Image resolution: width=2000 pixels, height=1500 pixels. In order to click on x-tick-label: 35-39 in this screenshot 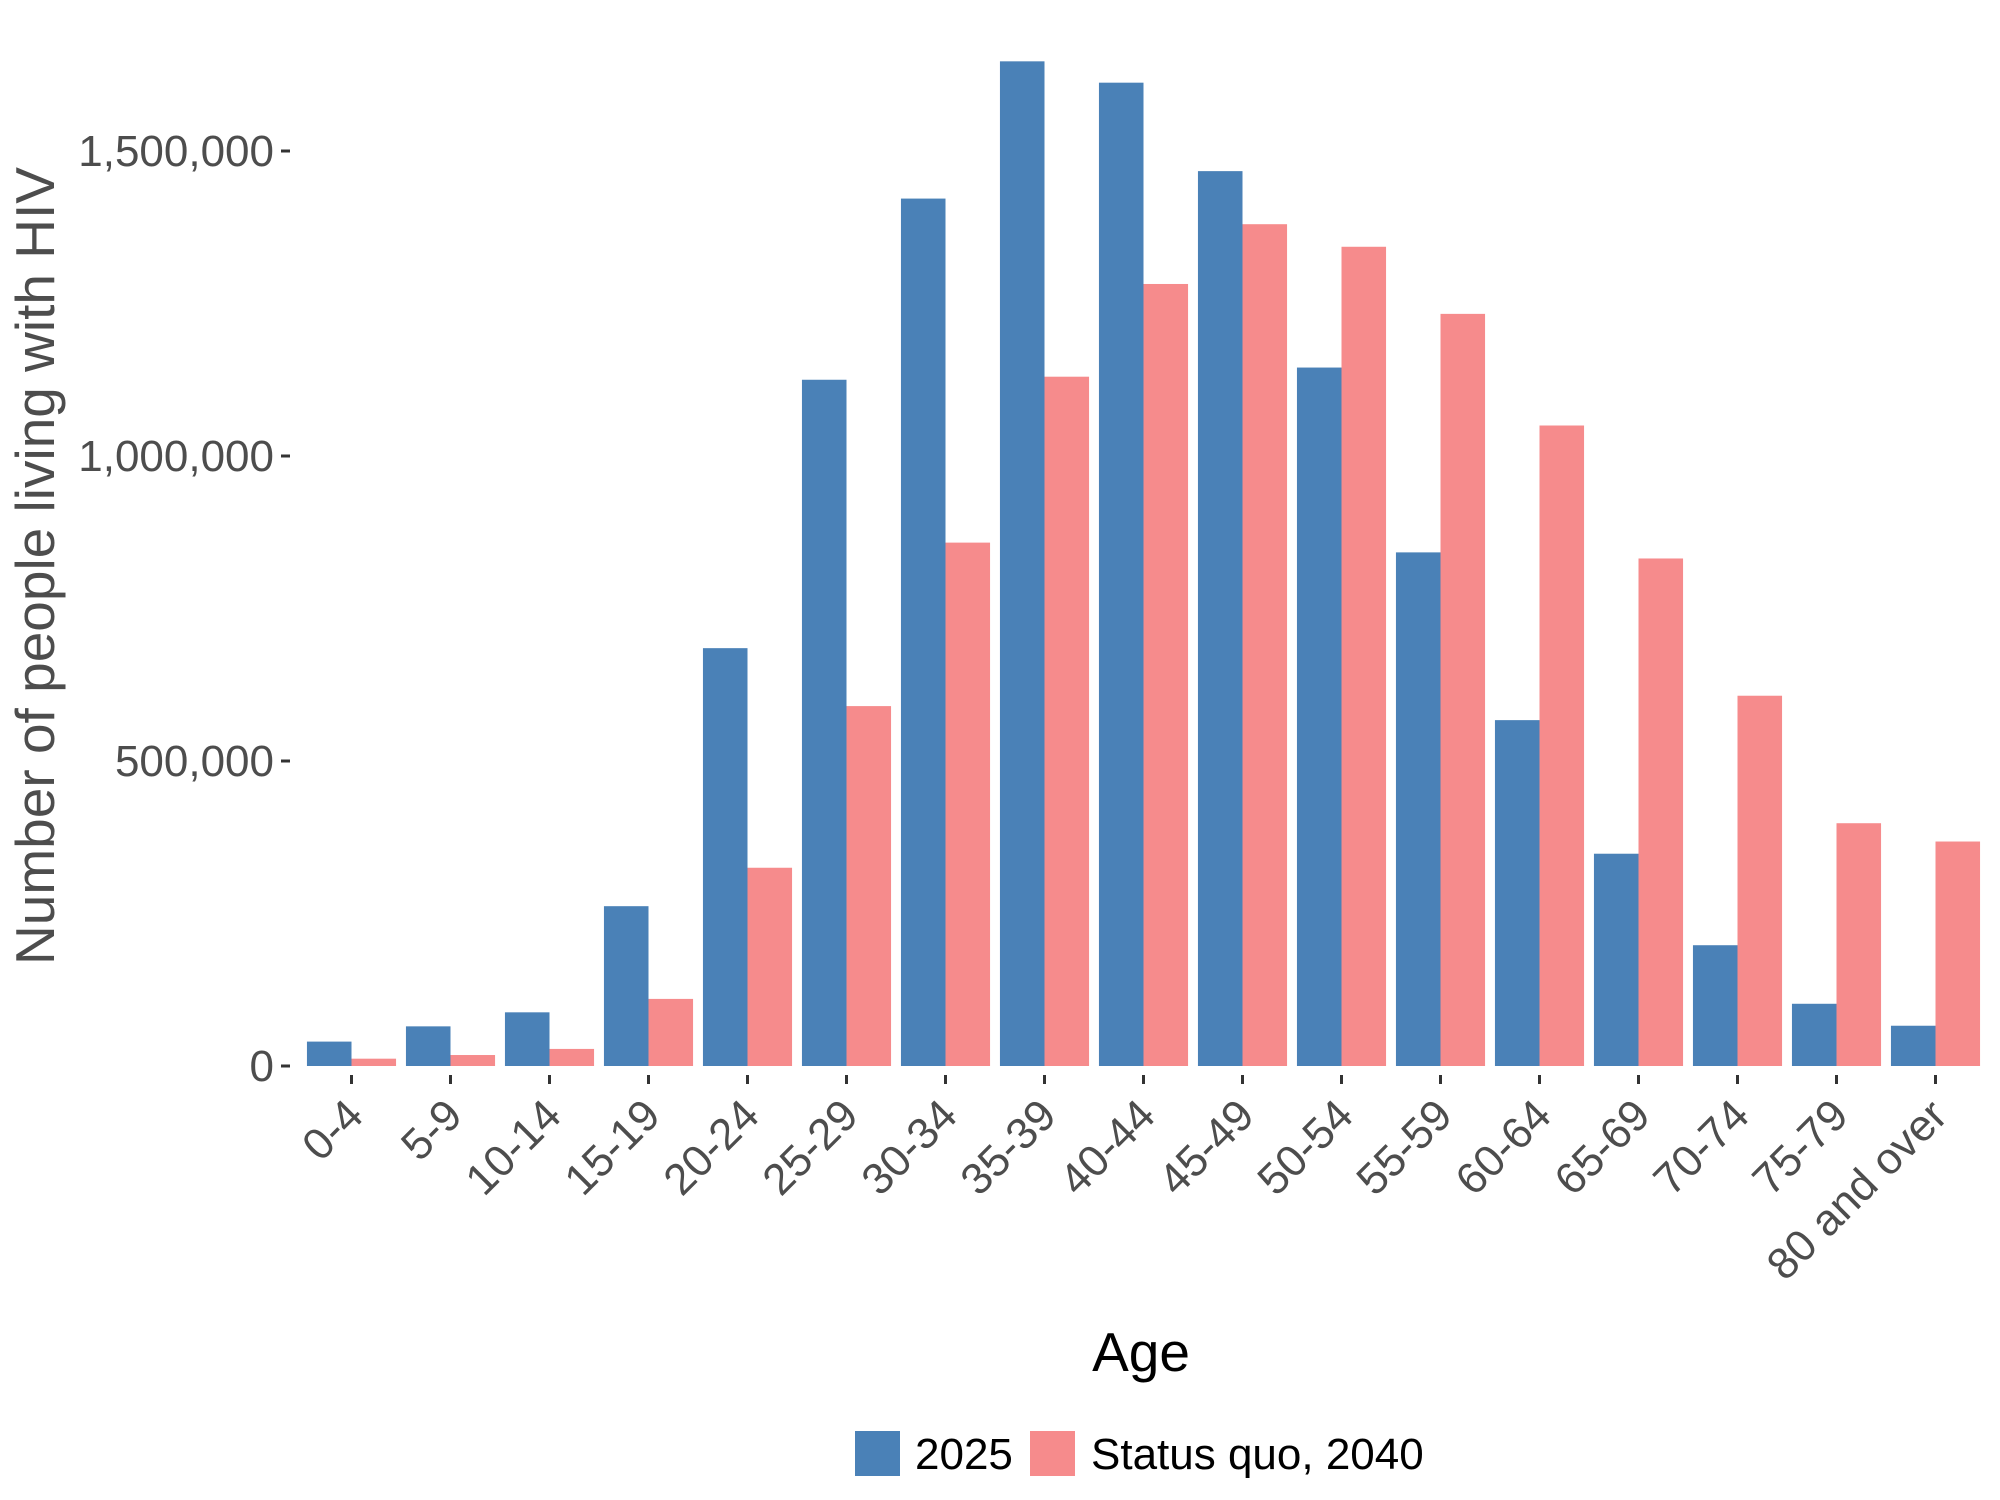, I will do `click(1008, 1147)`.